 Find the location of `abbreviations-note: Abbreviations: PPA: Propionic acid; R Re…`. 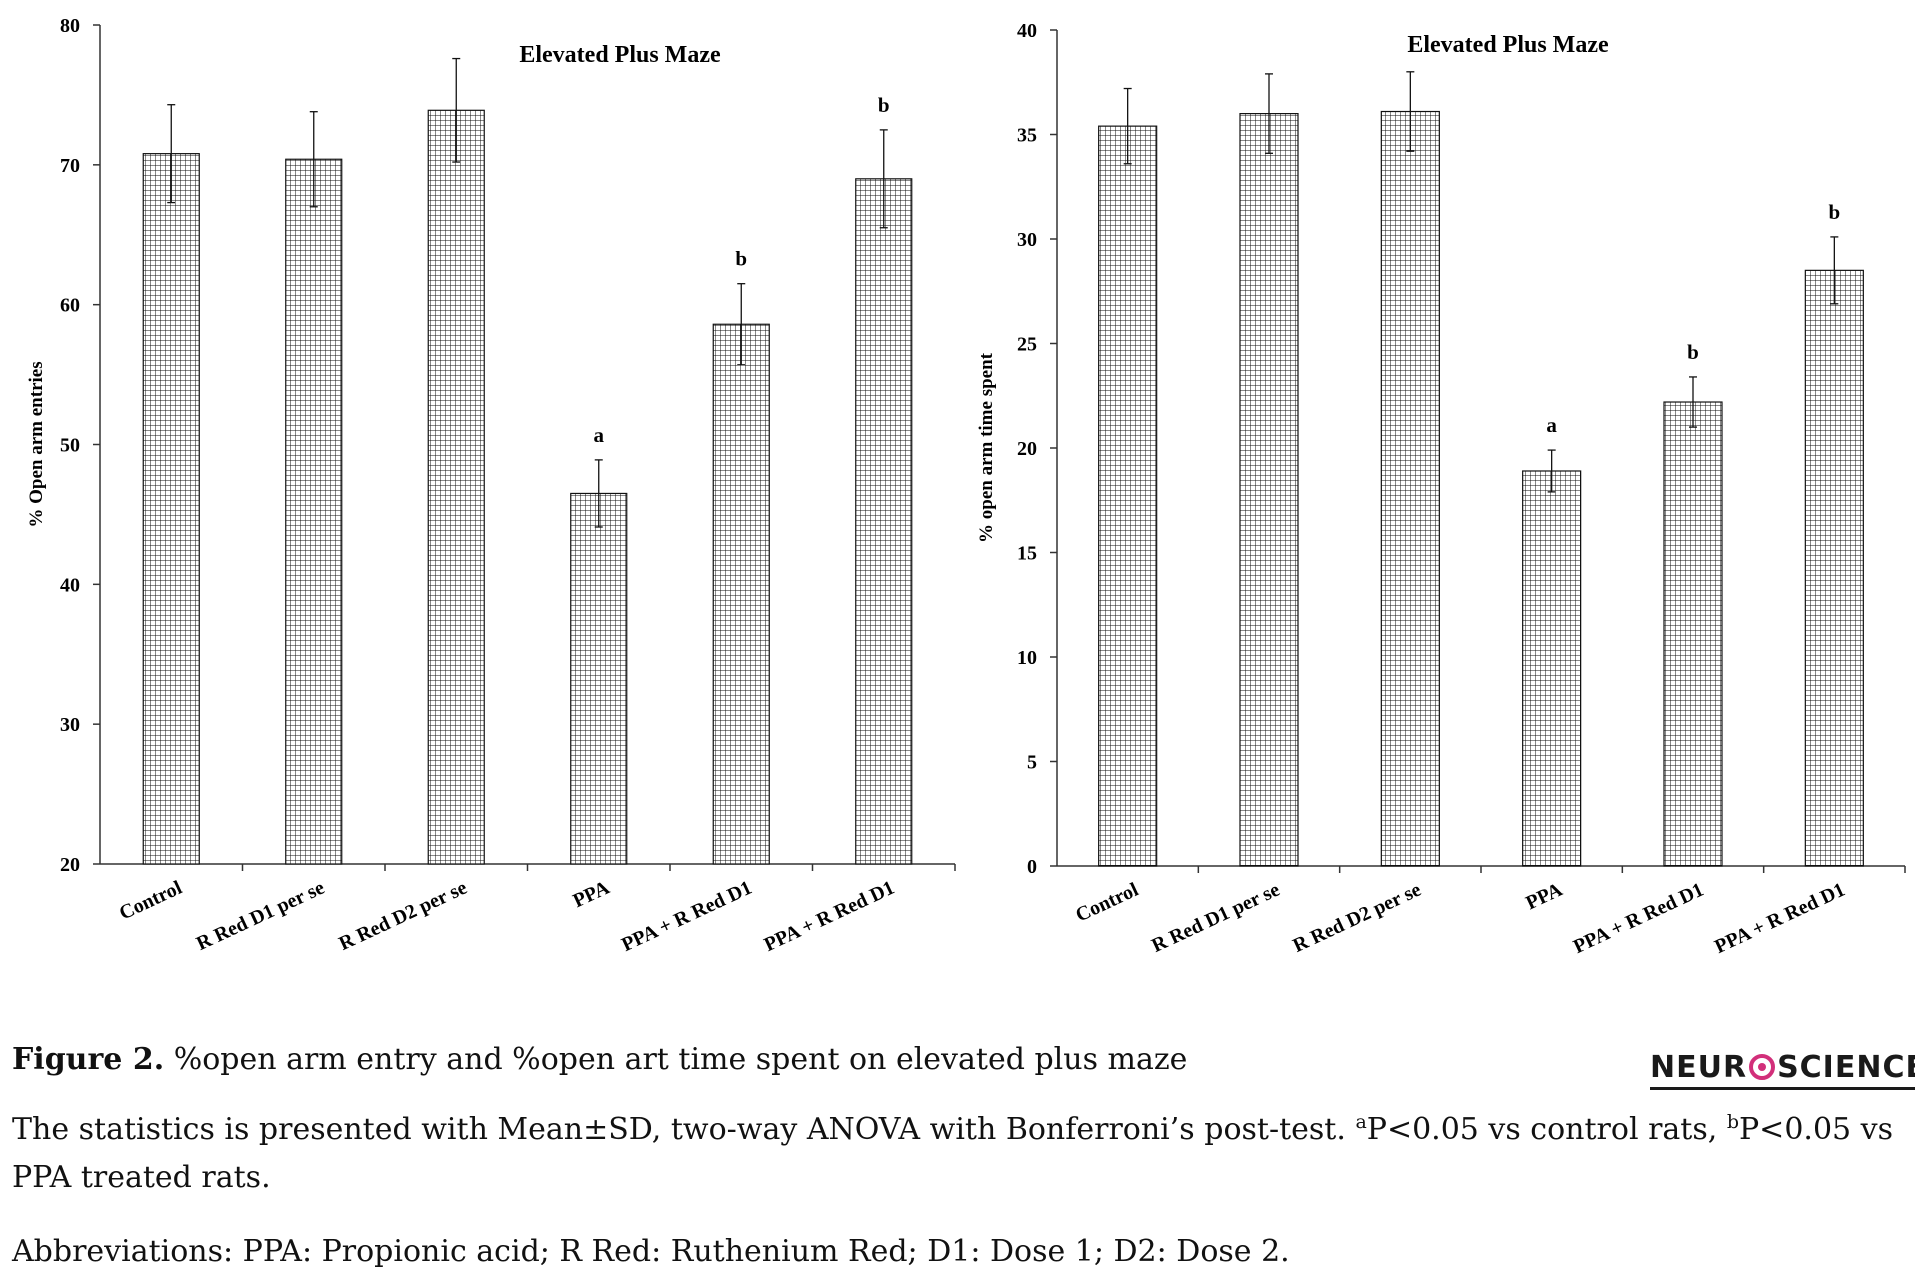

abbreviations-note: Abbreviations: PPA: Propionic acid; R Re… is located at coordinates (651, 1251).